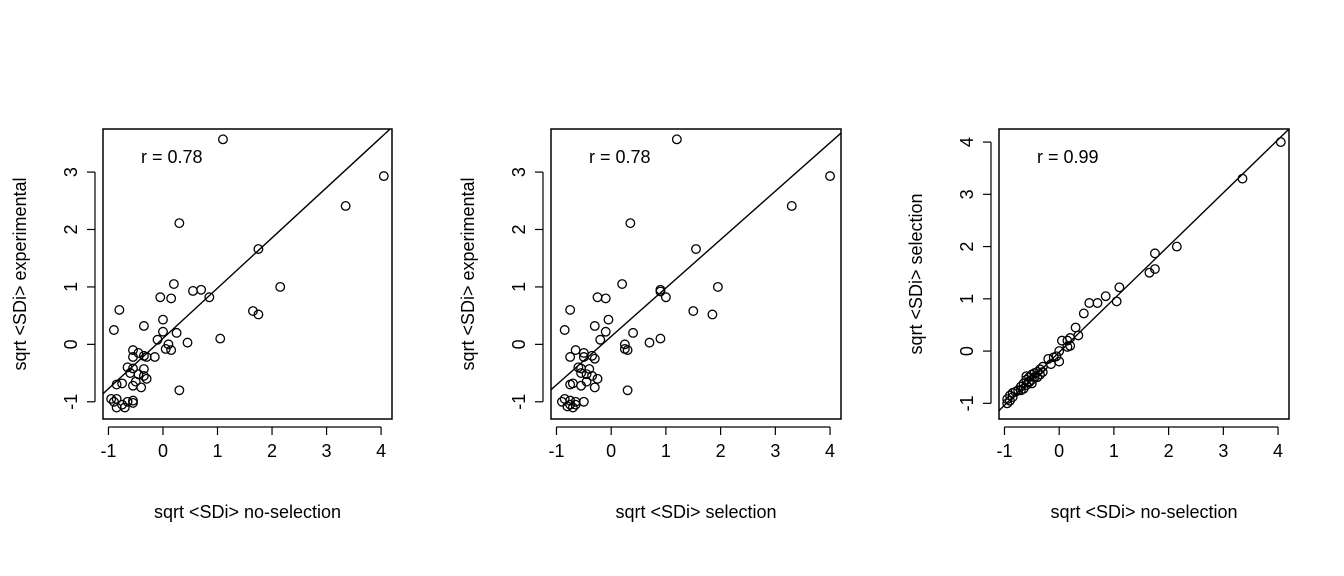 The image size is (1344, 576). Describe the element at coordinates (916, 273) in the screenshot. I see `y-axis-label: sqrt <SDi> selection` at that location.